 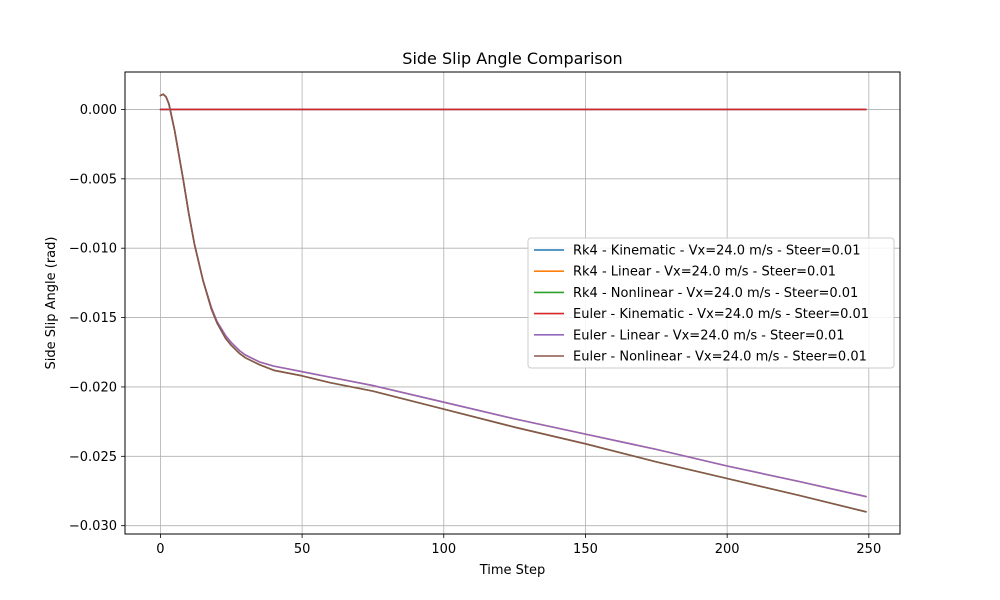 What do you see at coordinates (93, 387) in the screenshot?
I see `y-tick-label: −0.020` at bounding box center [93, 387].